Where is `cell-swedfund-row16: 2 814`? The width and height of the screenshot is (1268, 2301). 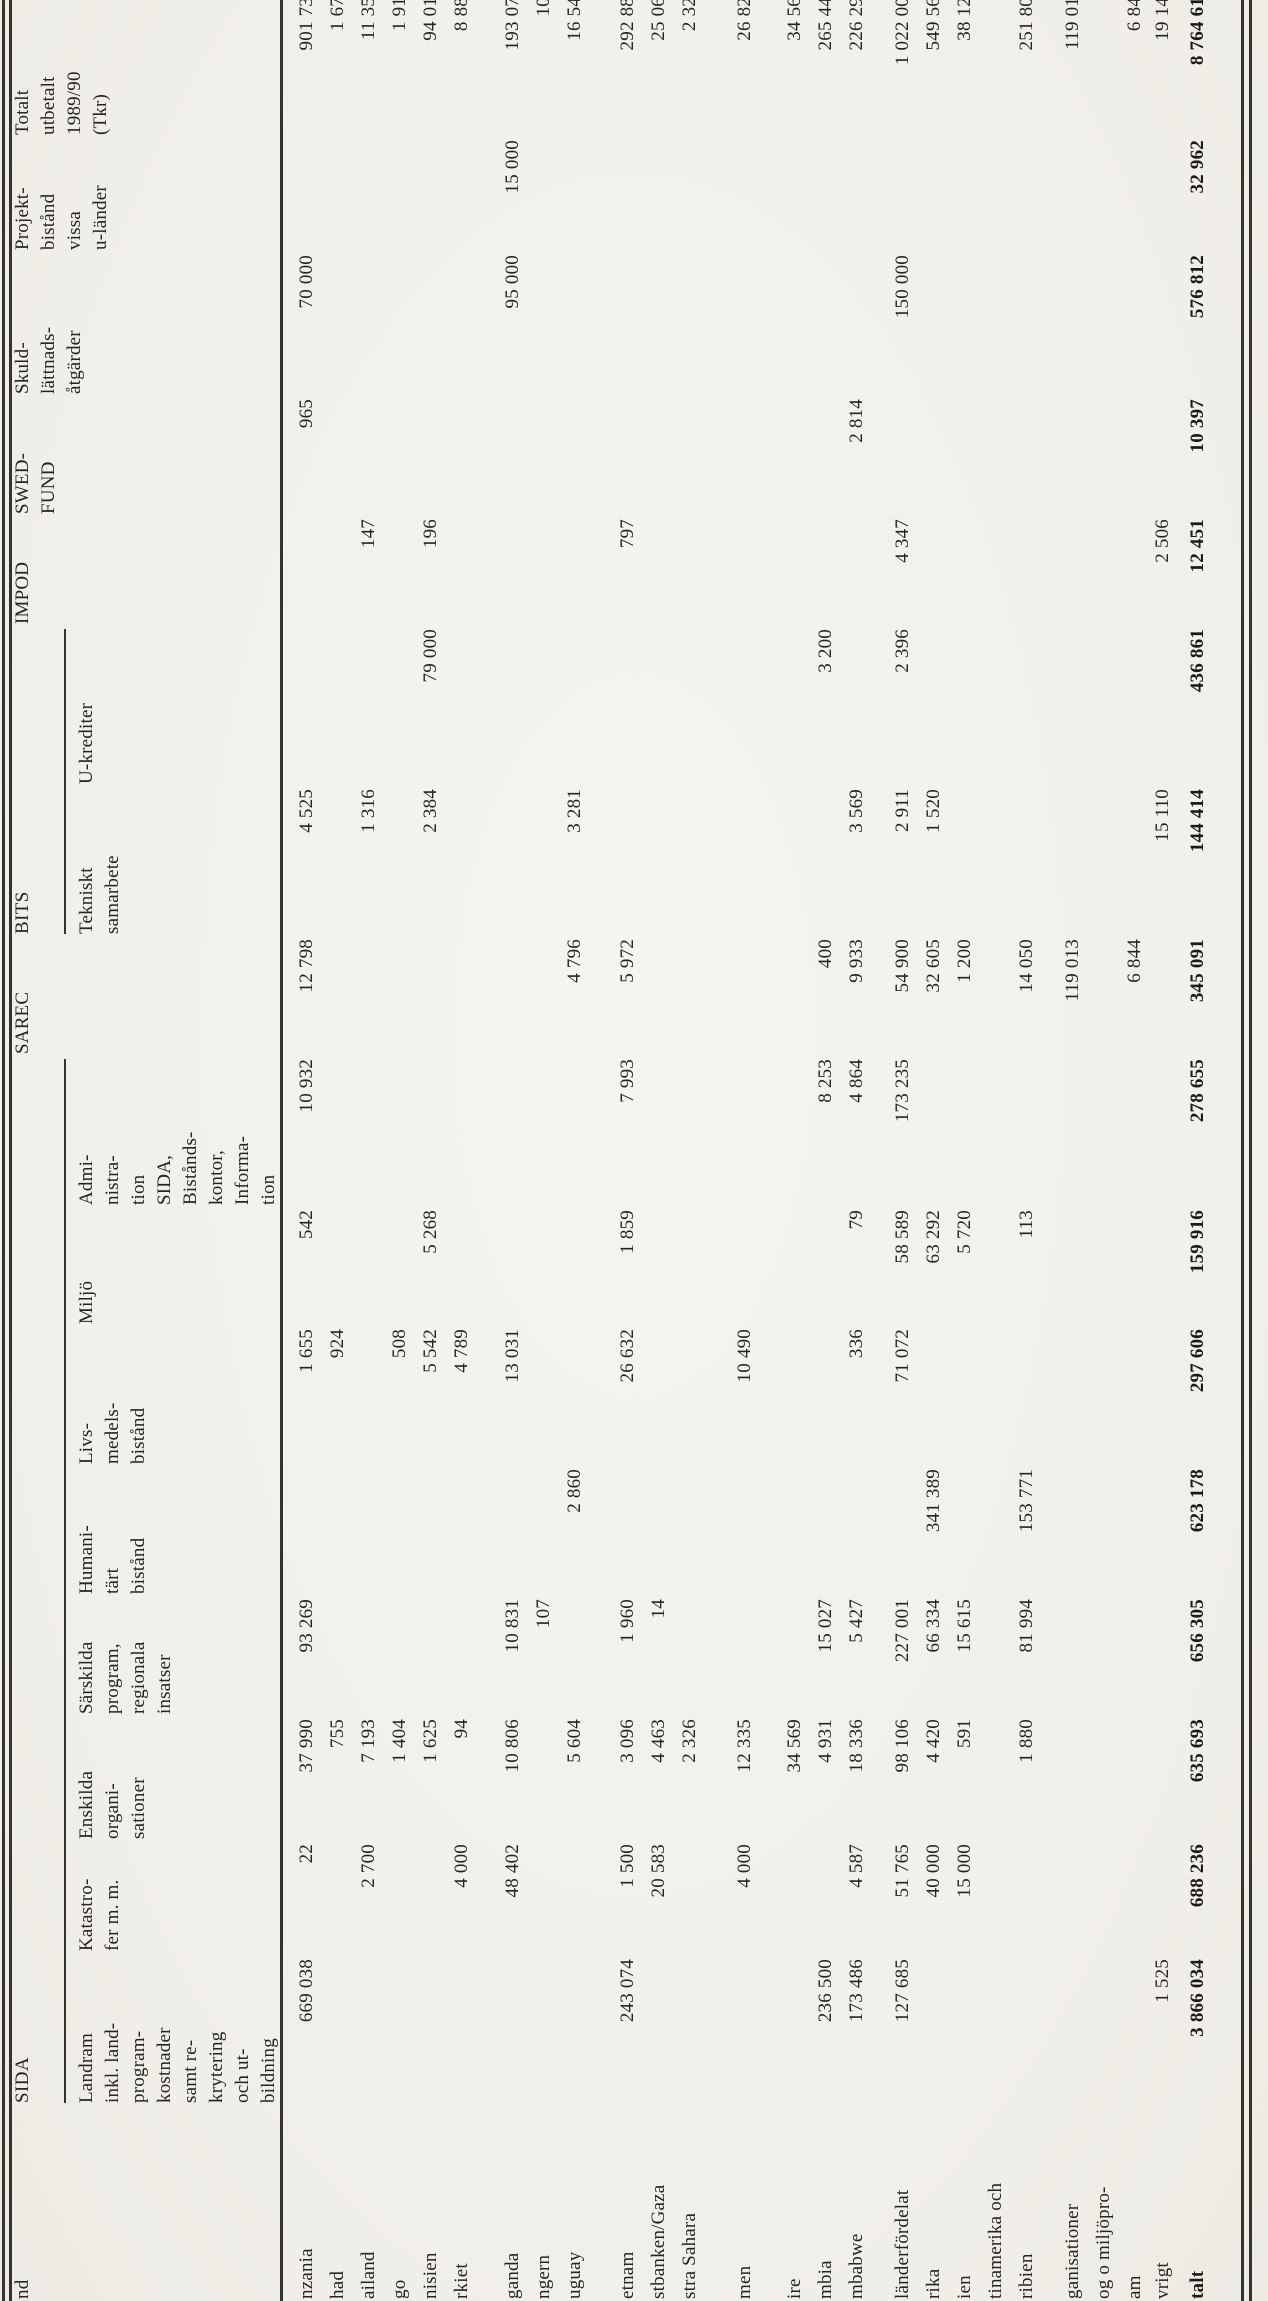
cell-swedfund-row16: 2 814 is located at coordinates (856, 421).